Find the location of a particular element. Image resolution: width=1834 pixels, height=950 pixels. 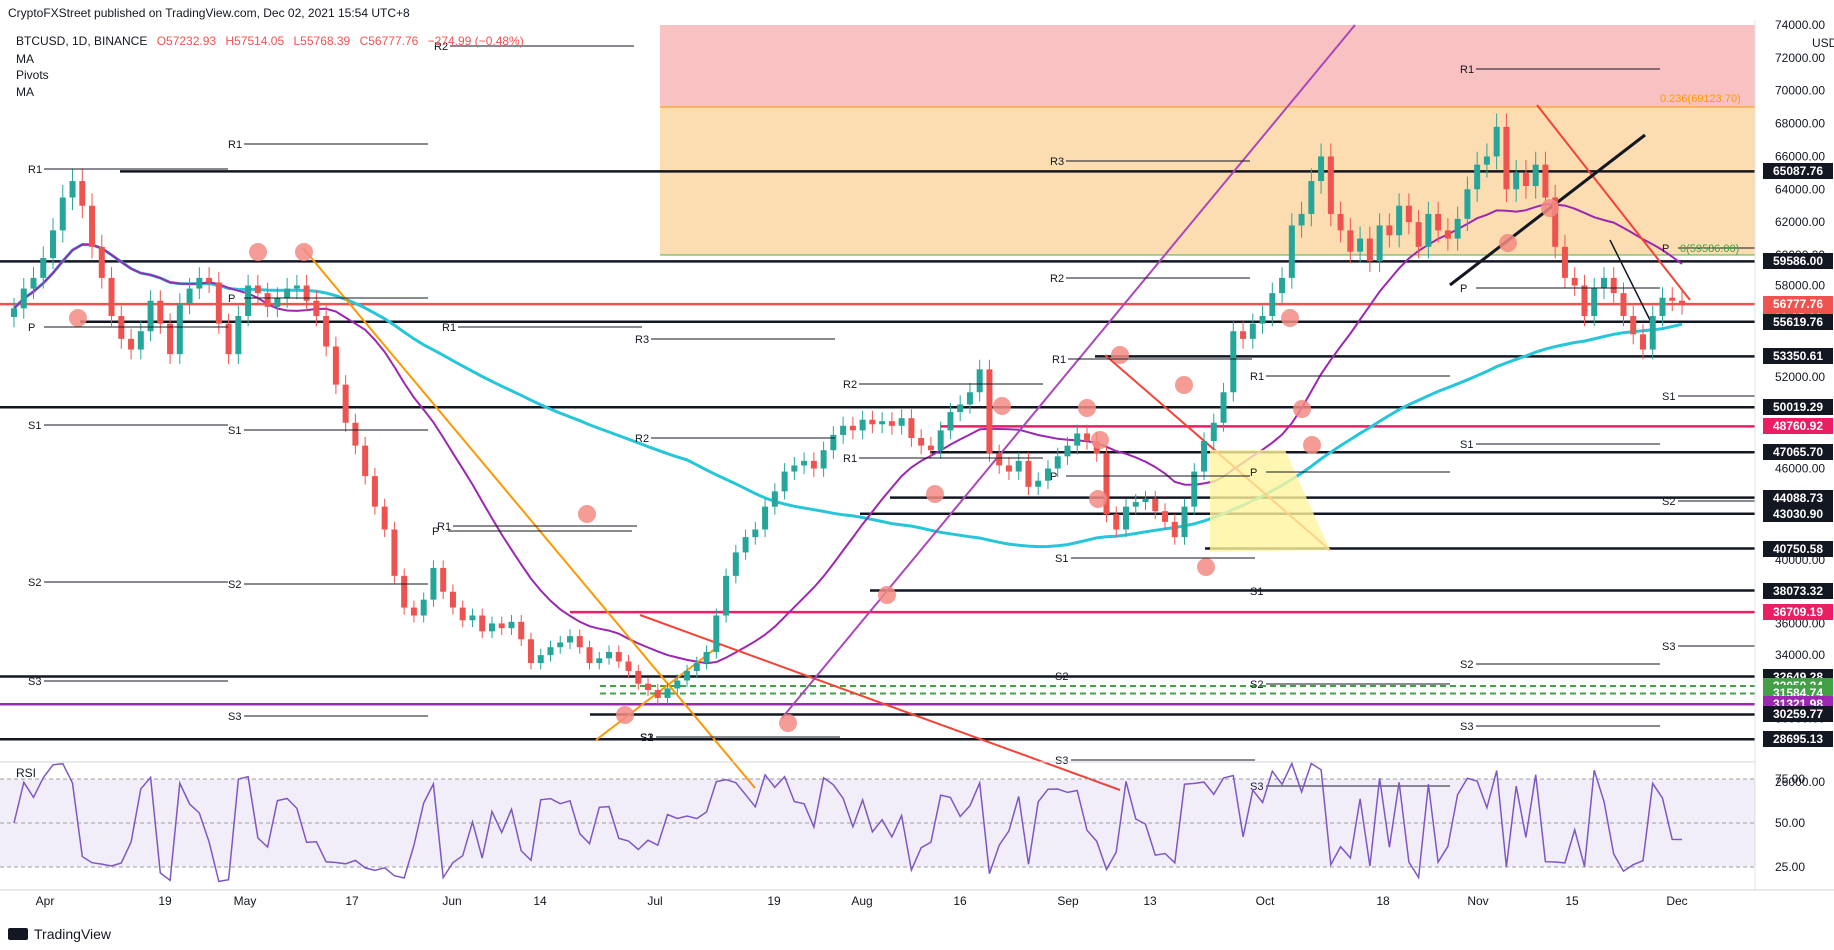

time-tick-label: Aug is located at coordinates (861, 901).